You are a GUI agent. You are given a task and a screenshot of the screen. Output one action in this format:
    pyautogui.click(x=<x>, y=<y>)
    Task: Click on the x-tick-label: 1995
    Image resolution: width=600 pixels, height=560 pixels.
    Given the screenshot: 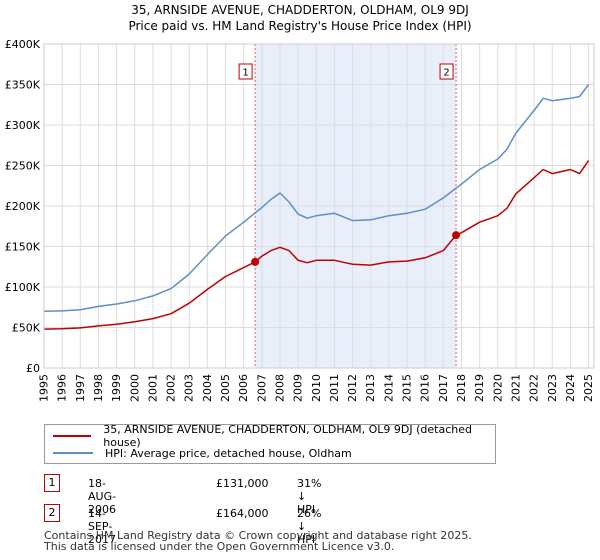 What is the action you would take?
    pyautogui.click(x=44, y=388)
    